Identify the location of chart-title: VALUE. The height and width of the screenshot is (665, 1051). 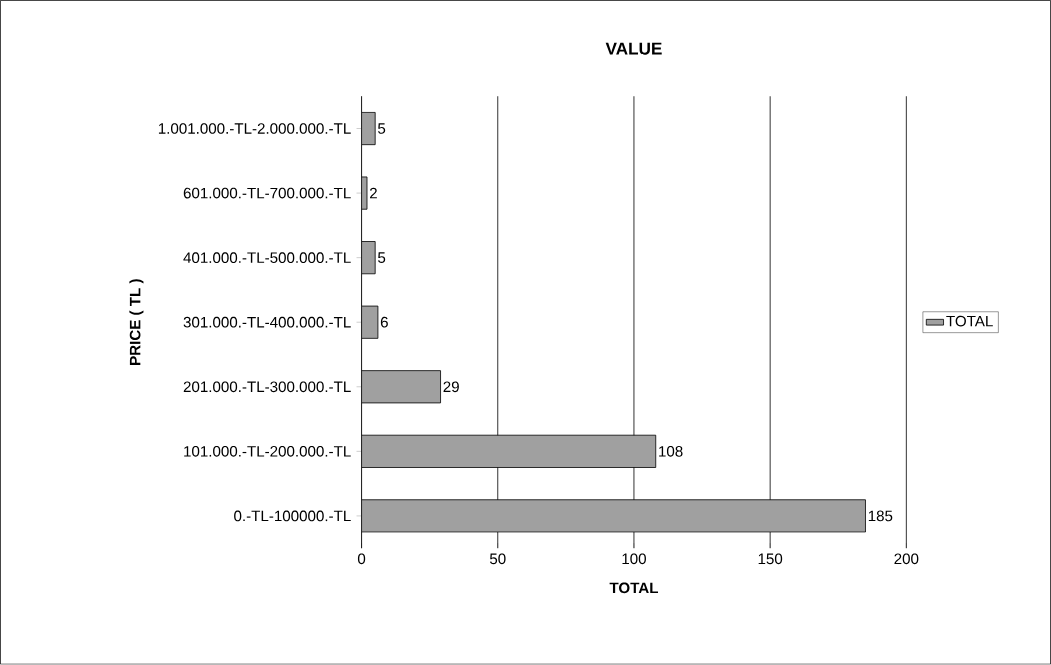
(633, 48).